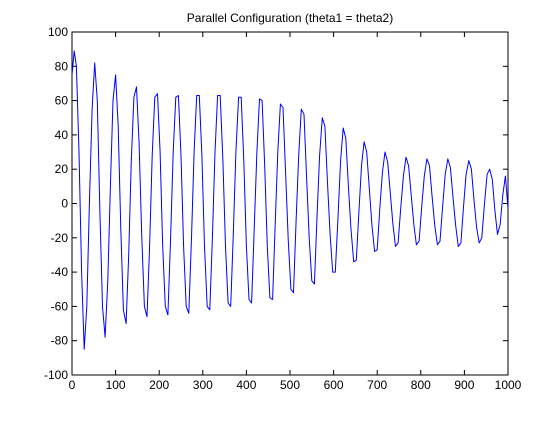  I want to click on x-tick-label: 1000, so click(508, 385).